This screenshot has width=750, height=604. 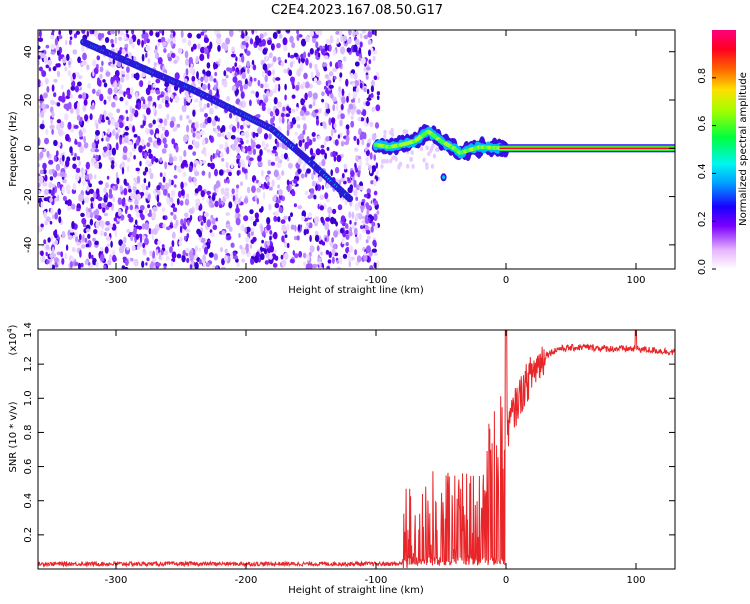 What do you see at coordinates (444, 177) in the screenshot?
I see `signal-blob-core` at bounding box center [444, 177].